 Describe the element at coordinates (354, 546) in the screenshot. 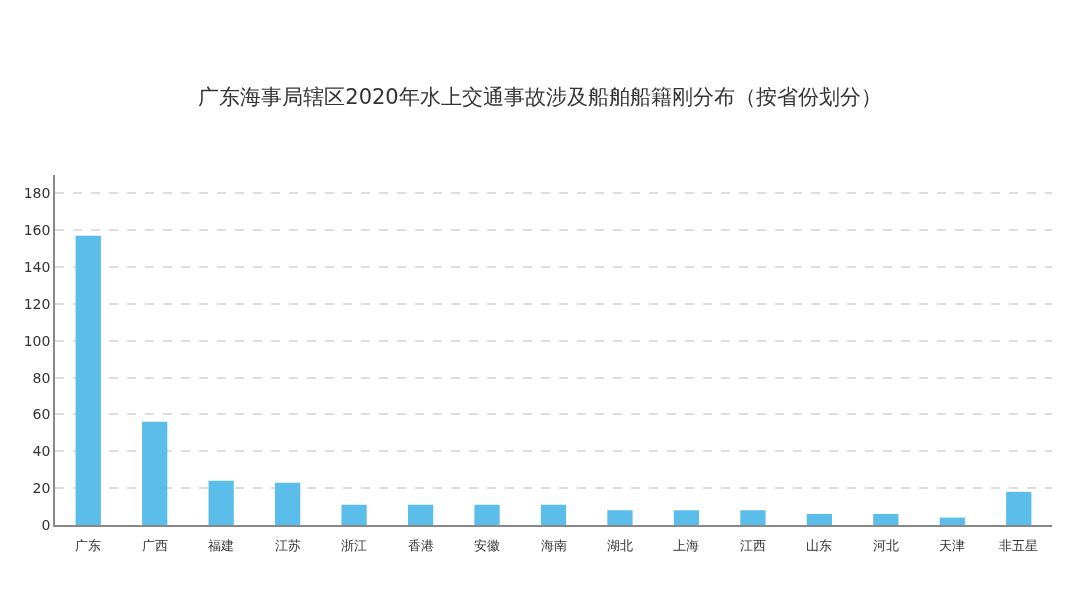

I see `x-tick-label: 浙江` at that location.